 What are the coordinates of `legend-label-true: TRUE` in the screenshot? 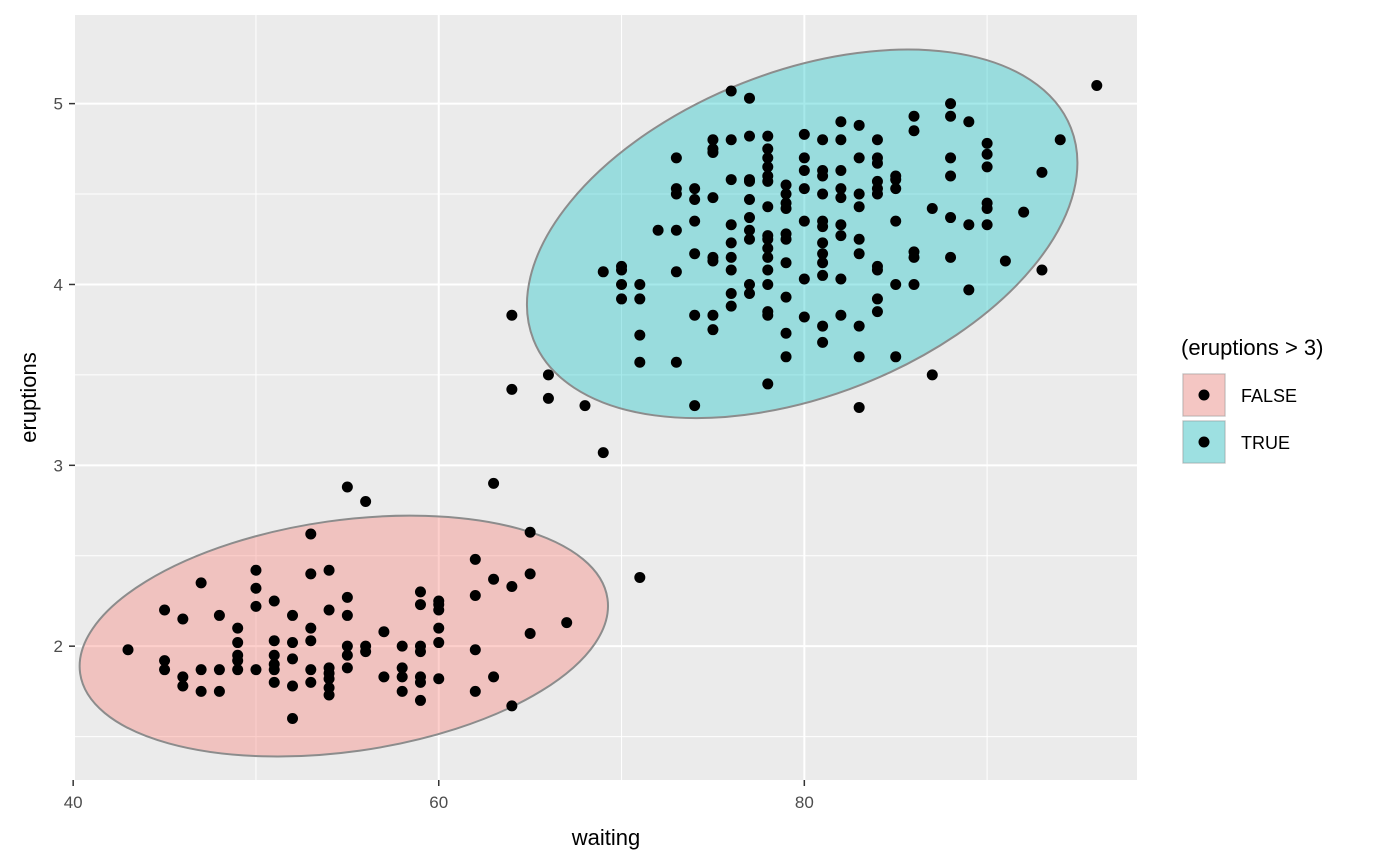 It's located at (1265, 443).